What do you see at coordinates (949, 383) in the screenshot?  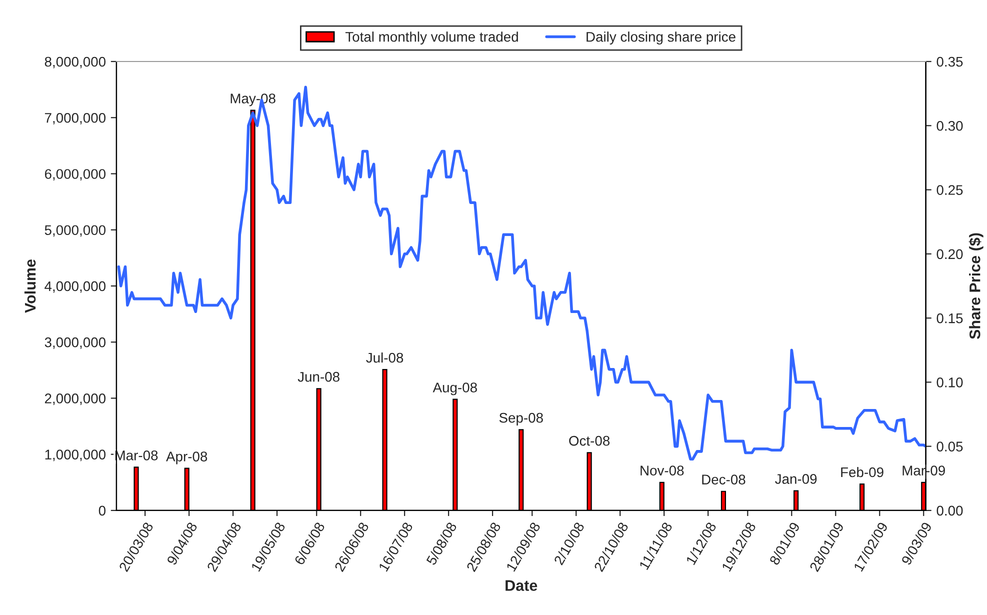 I see `y2-tick-label: 0.10` at bounding box center [949, 383].